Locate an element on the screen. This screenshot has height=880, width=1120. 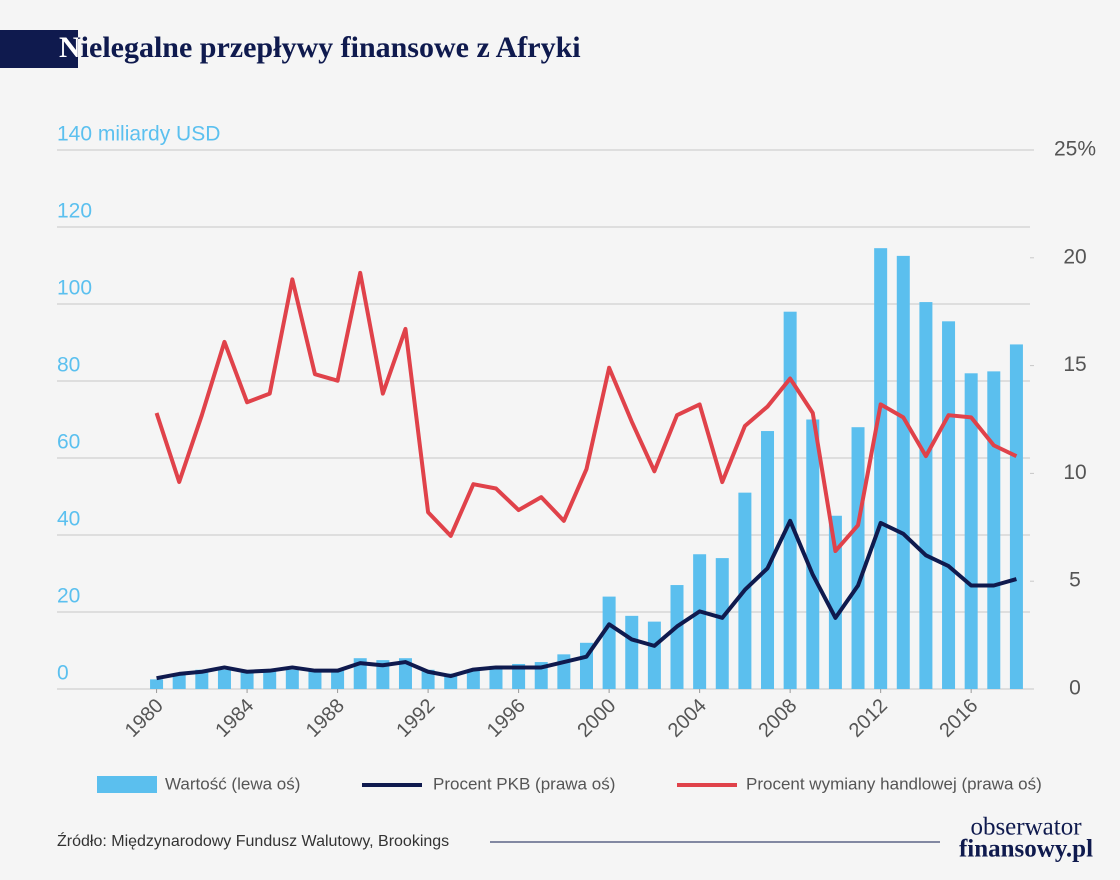
x-tick-label: 2000 is located at coordinates (596, 718).